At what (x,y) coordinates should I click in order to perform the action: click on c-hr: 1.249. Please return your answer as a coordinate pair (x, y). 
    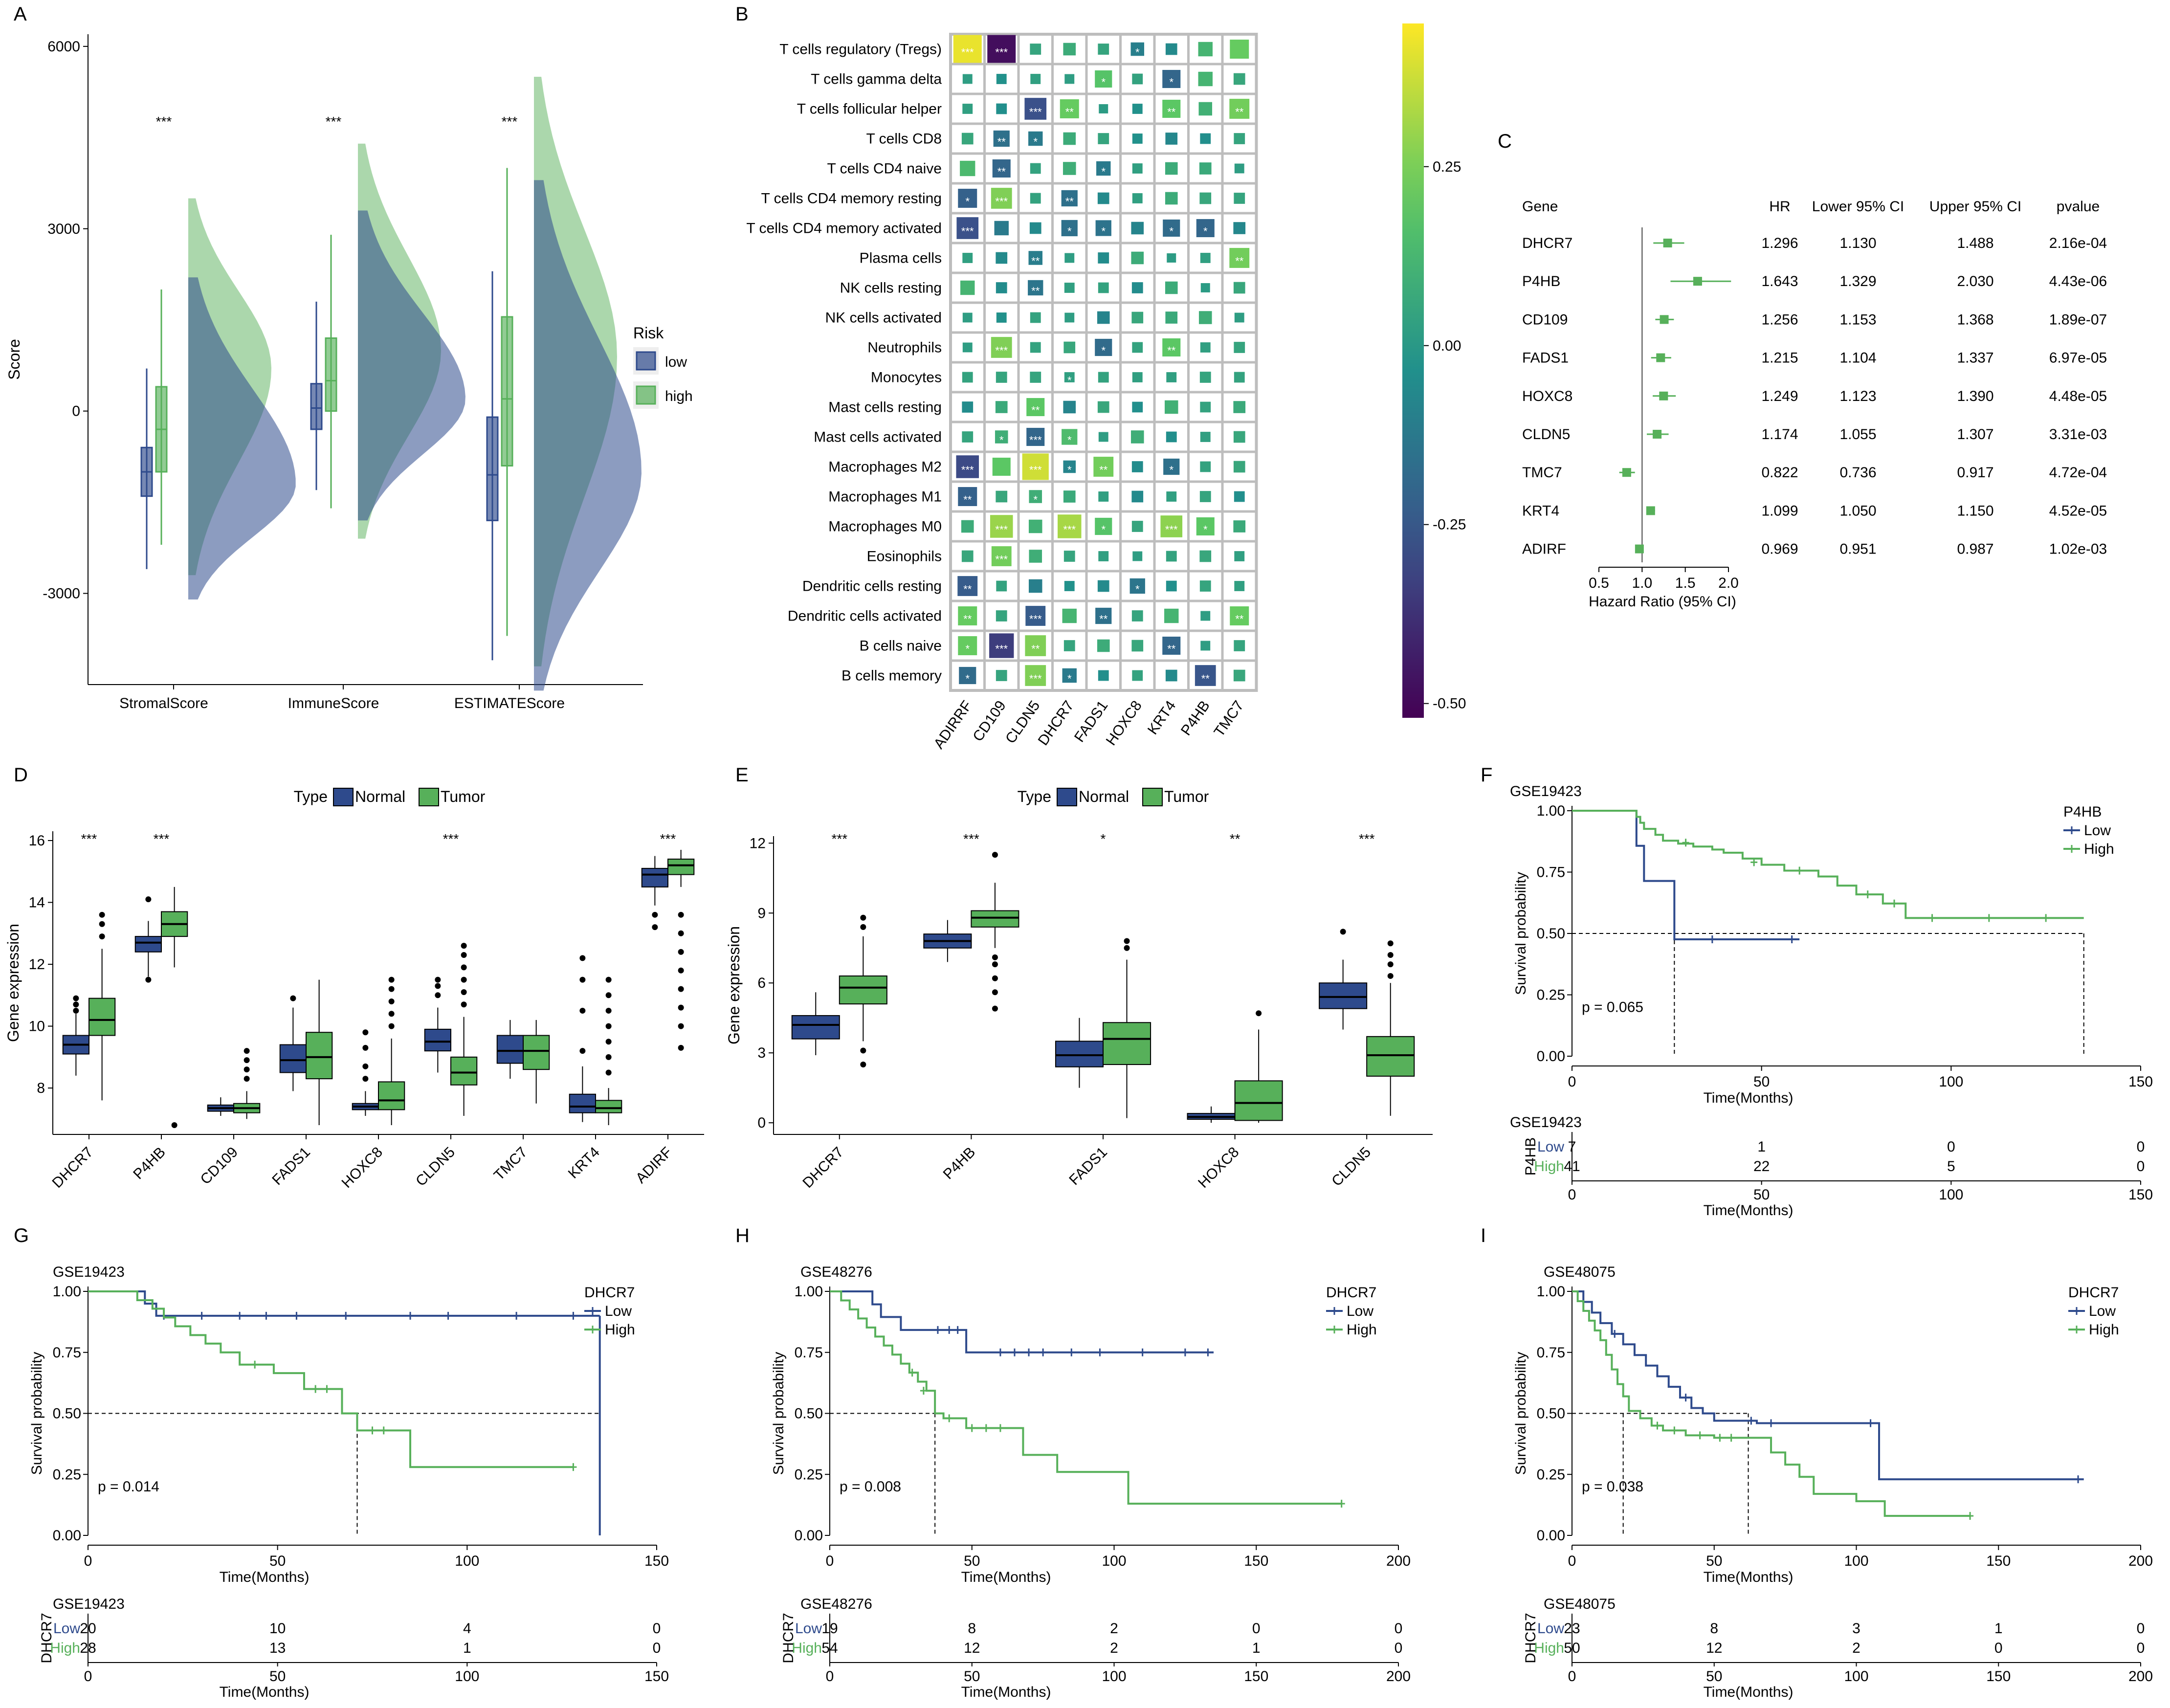
    Looking at the image, I should click on (1779, 396).